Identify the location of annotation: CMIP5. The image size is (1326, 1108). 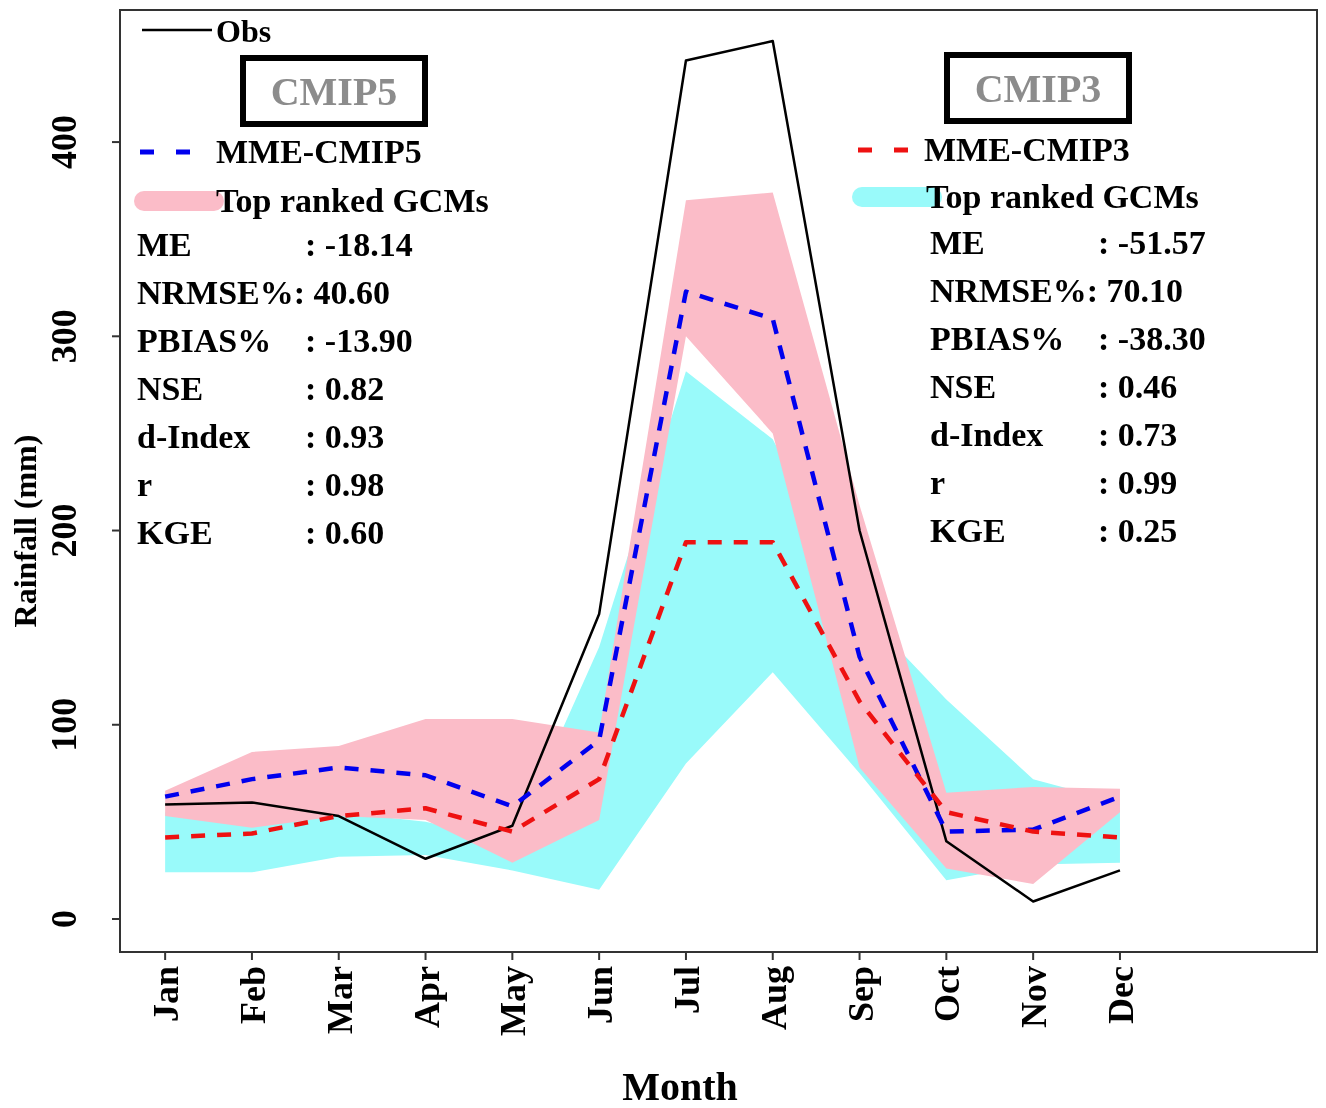
(334, 91).